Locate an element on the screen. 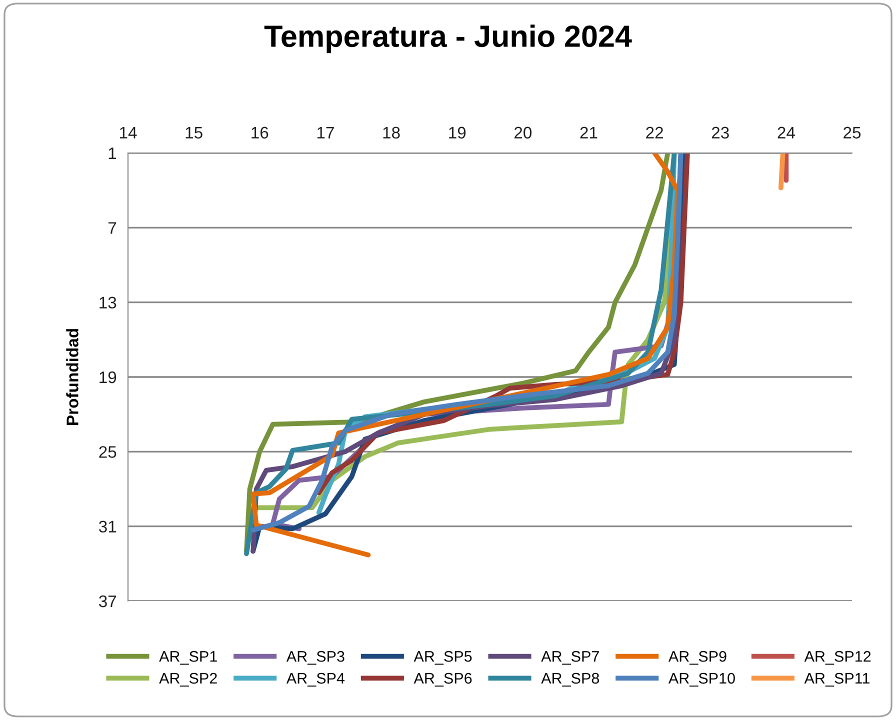 The image size is (896, 720). x-tick-label: 14 is located at coordinates (128, 132).